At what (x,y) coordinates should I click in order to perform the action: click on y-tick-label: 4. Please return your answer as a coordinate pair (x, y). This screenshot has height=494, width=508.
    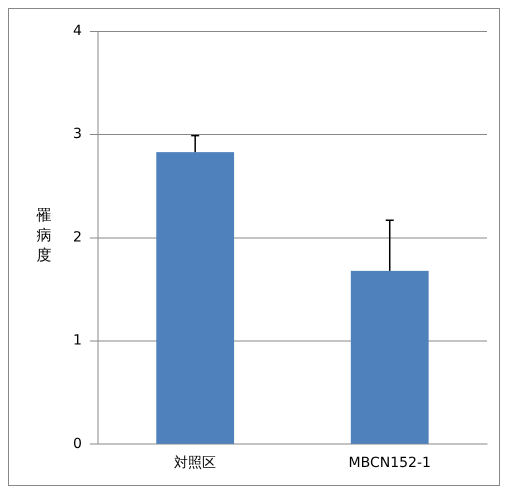
    Looking at the image, I should click on (77, 31).